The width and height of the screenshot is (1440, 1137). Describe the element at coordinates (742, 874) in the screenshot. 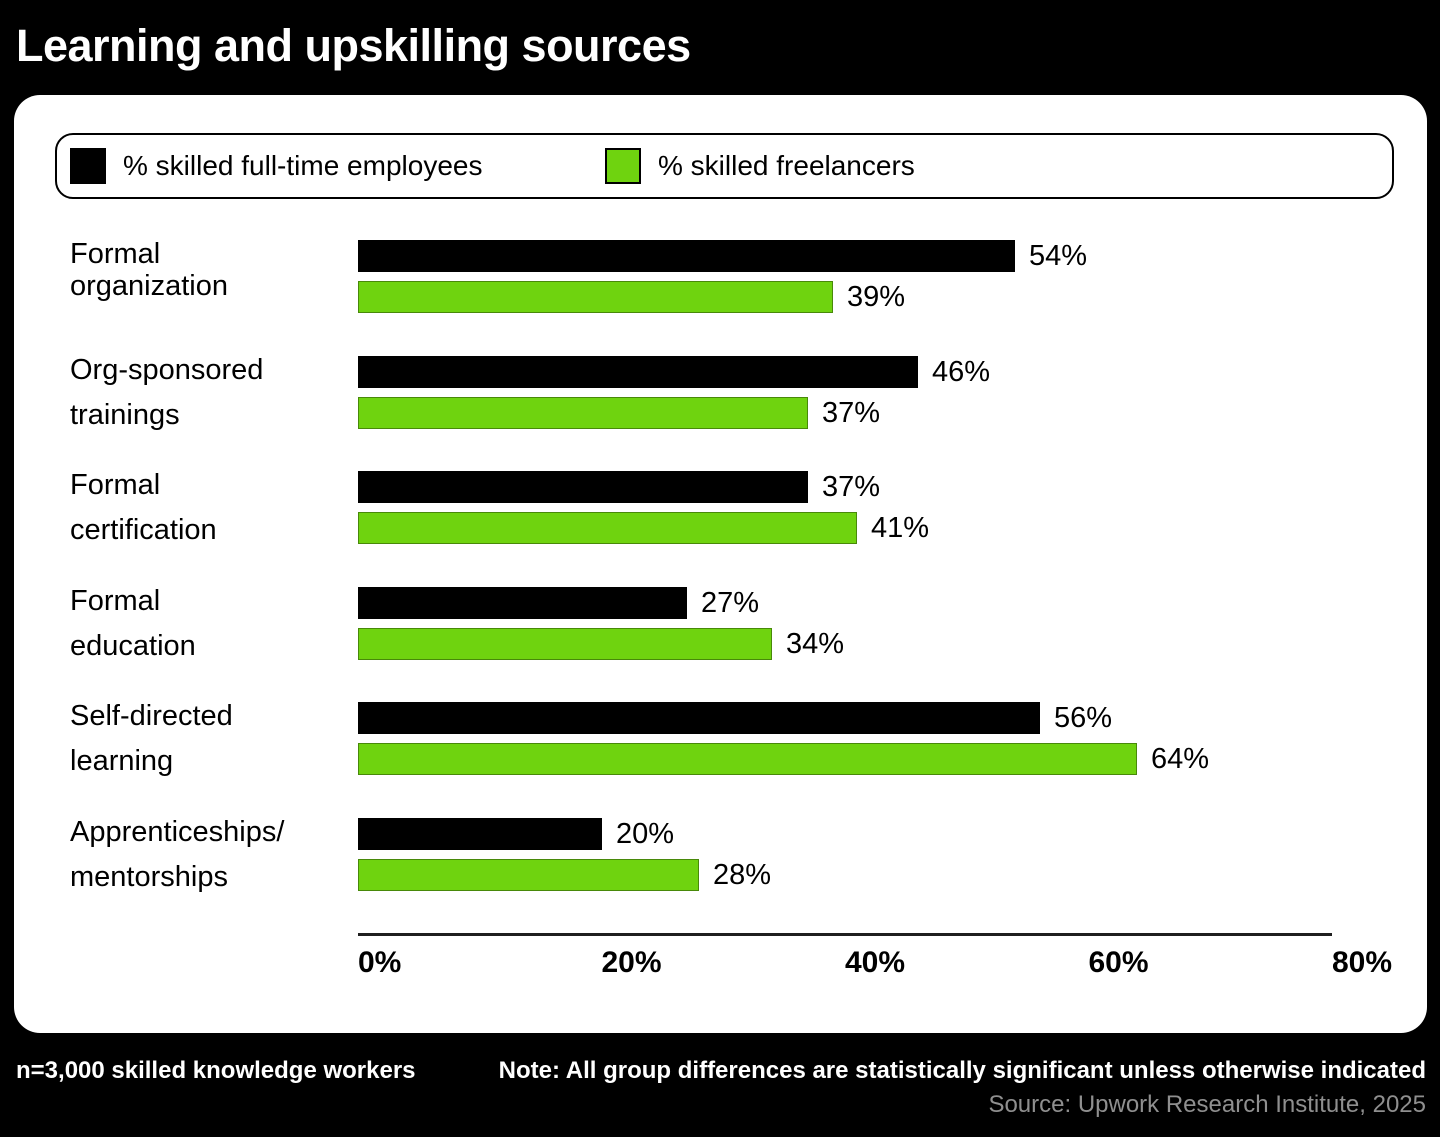

I see `value-label: 28%` at that location.